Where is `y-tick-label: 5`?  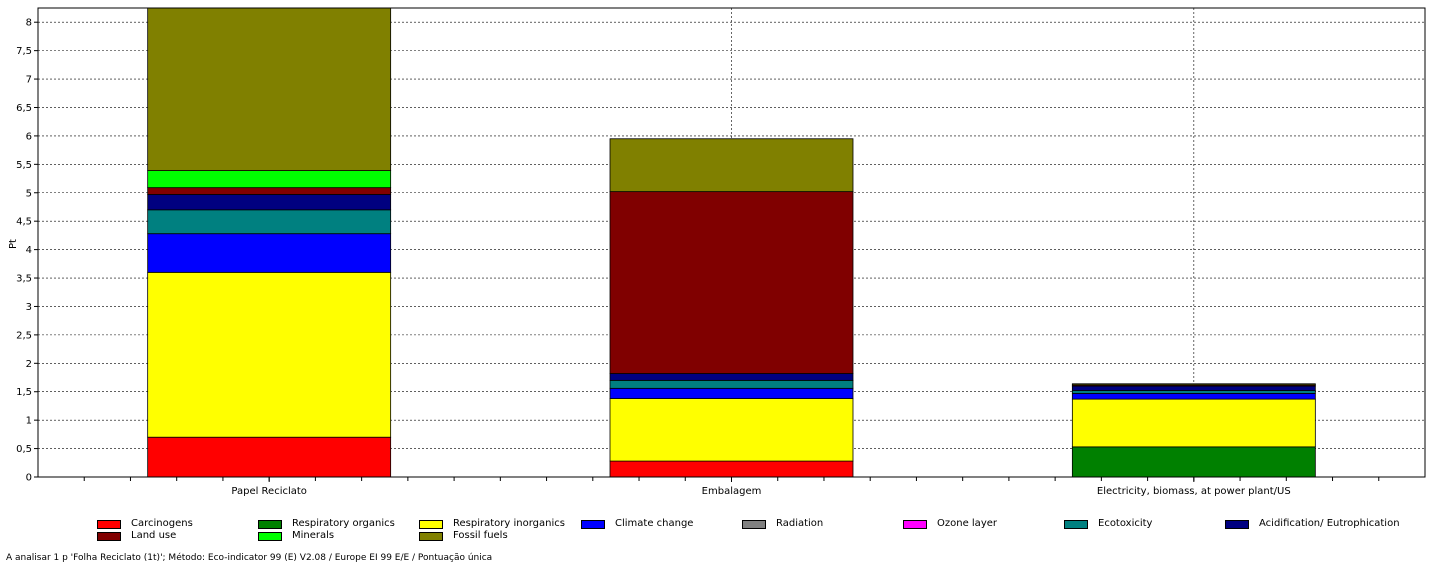
y-tick-label: 5 is located at coordinates (29, 193).